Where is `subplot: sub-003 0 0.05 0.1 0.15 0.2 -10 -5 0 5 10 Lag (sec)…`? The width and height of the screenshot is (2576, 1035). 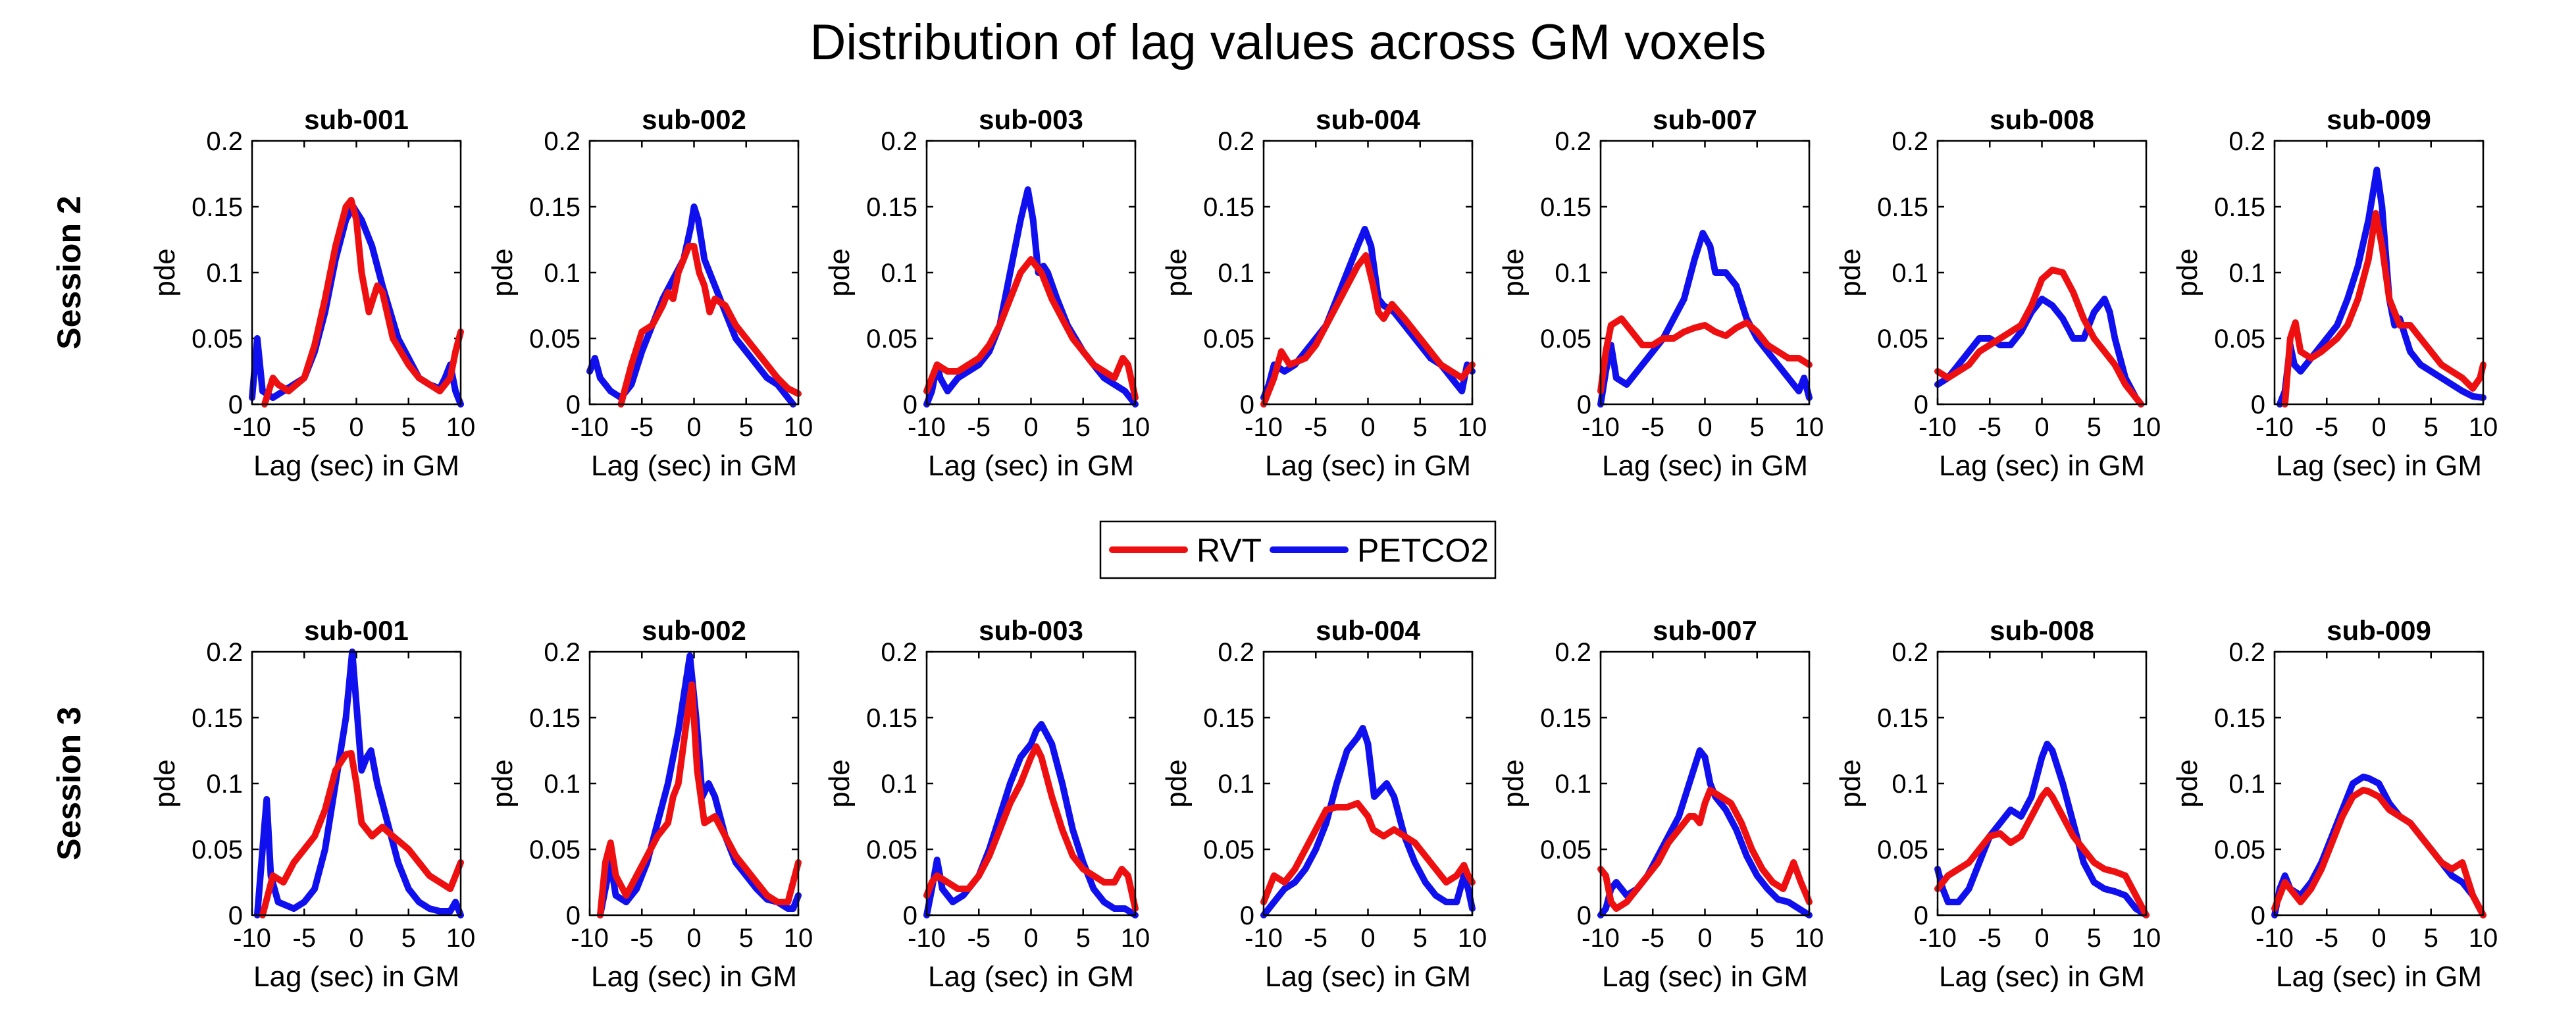
subplot: sub-003 0 0.05 0.1 0.15 0.2 -10 -5 0 5 10 Lag (sec)… is located at coordinates (986, 804).